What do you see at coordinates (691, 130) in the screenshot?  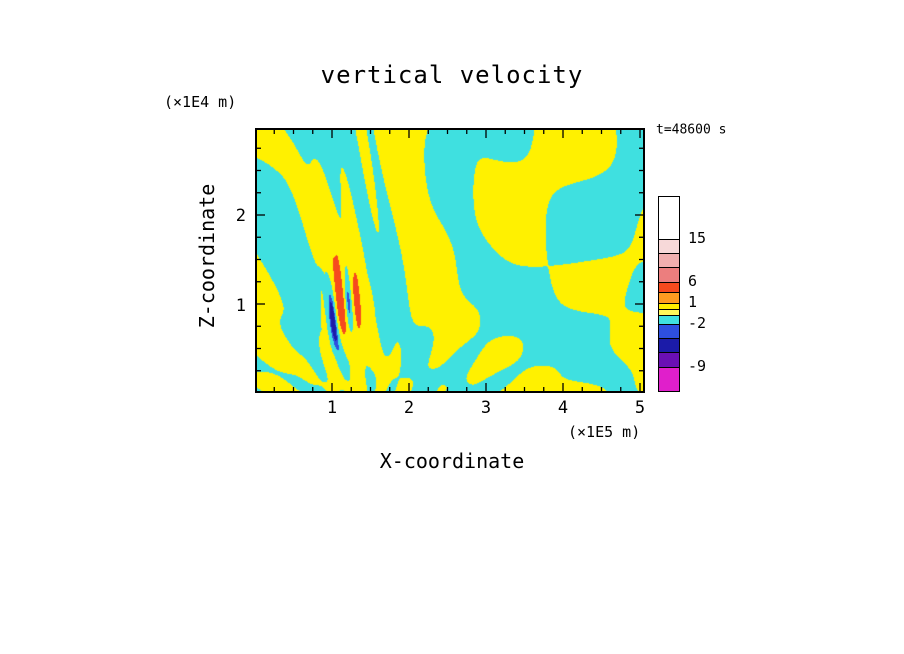 I see `time-annotation: t=48600 s` at bounding box center [691, 130].